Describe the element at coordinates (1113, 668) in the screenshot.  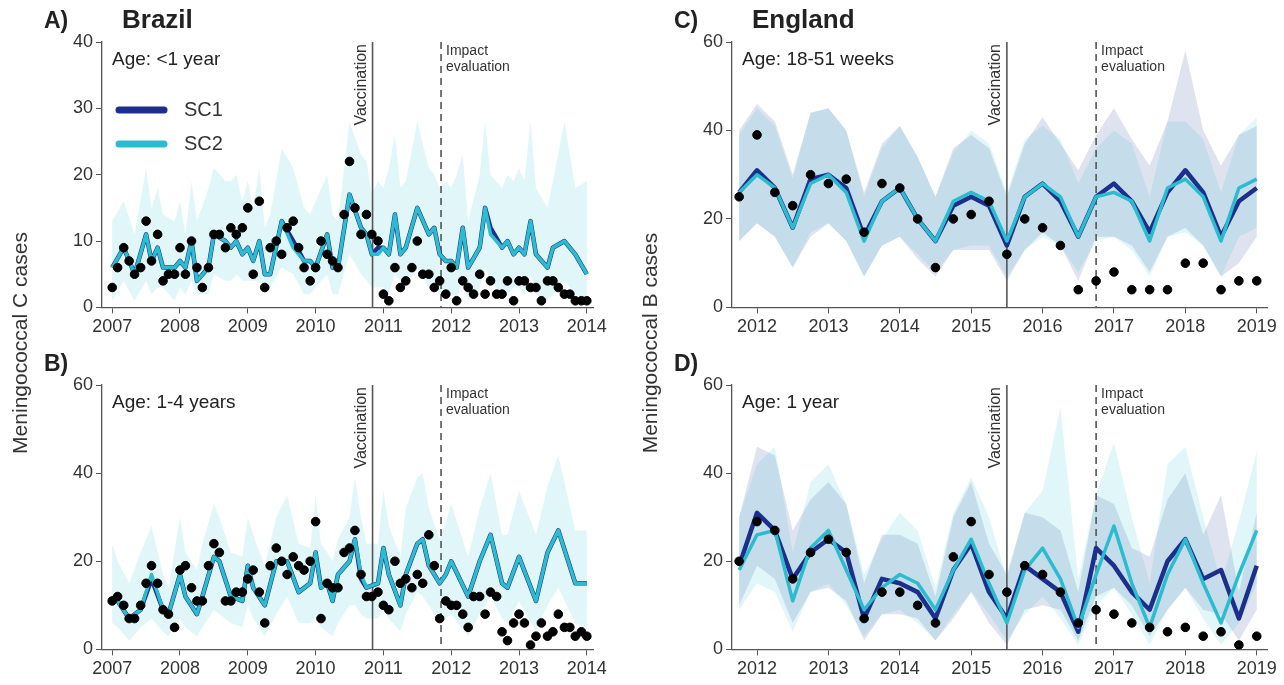
I see `x-tick-label: 2017` at that location.